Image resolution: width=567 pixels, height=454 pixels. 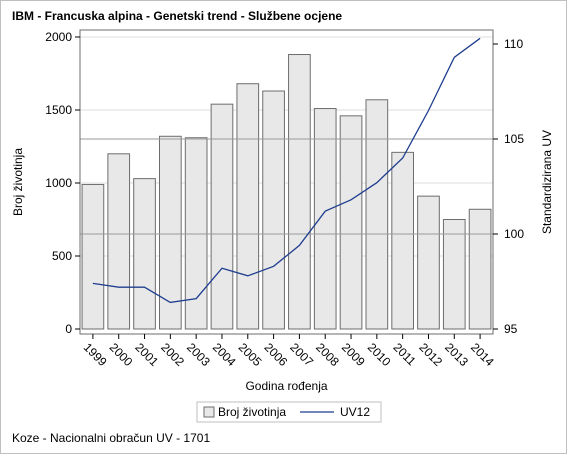 I want to click on x-tick-label: 2003, so click(x=198, y=354).